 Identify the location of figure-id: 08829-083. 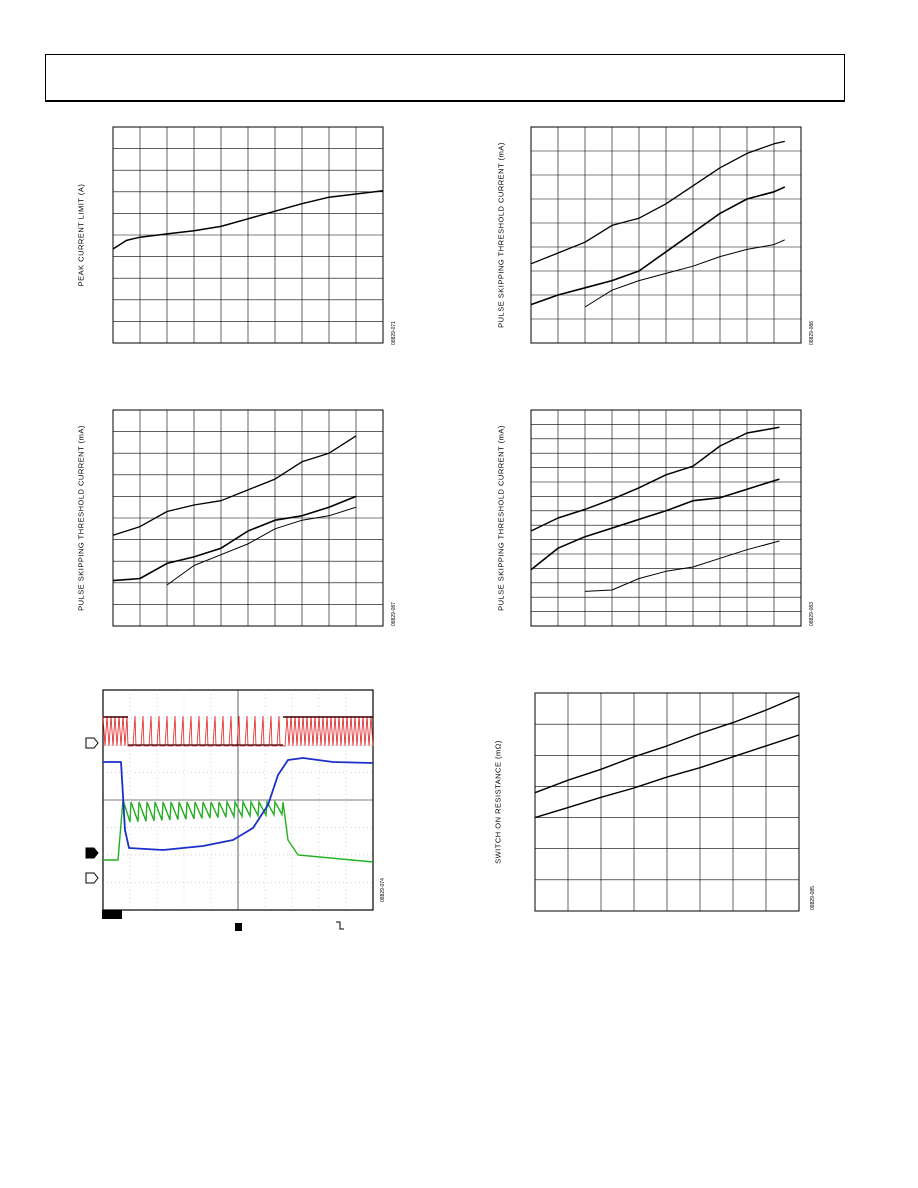
(812, 614).